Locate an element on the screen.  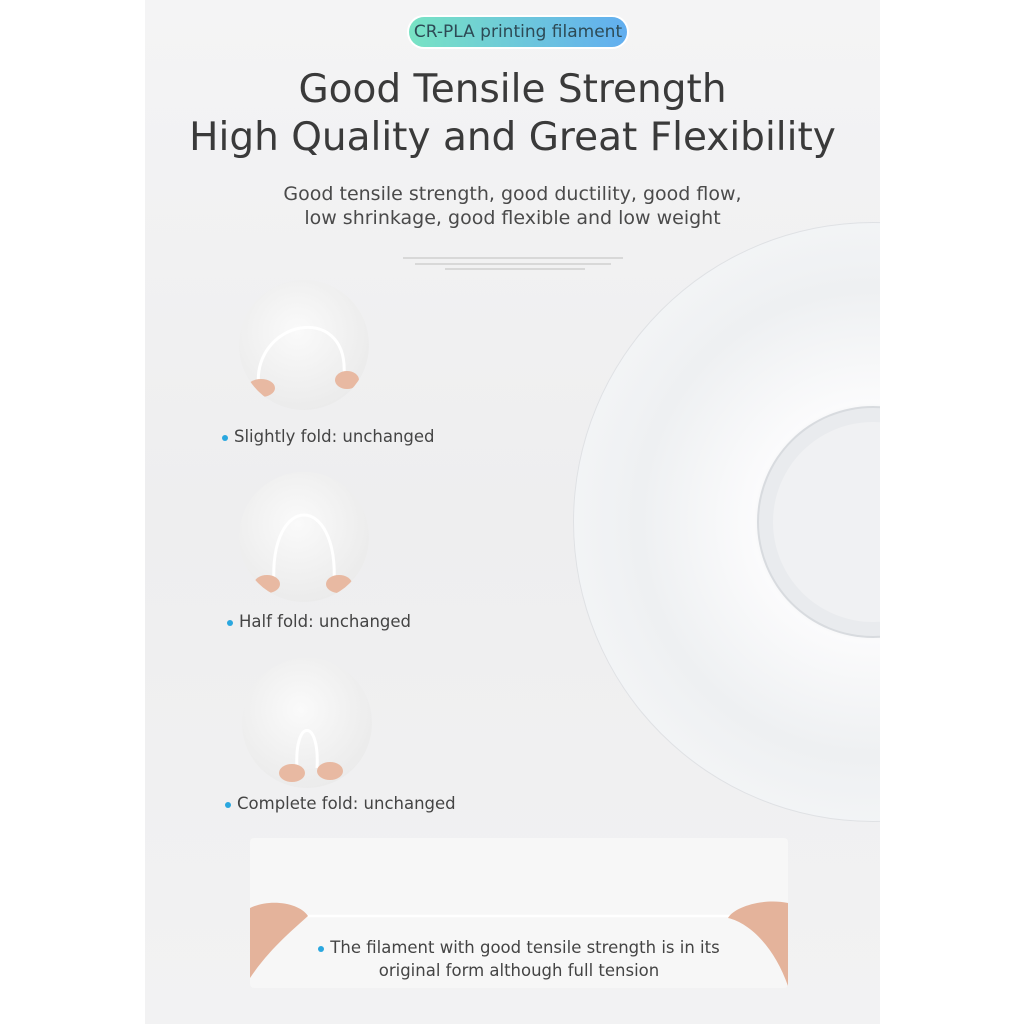
product-badge: CR-PLA printing filament is located at coordinates (518, 32).